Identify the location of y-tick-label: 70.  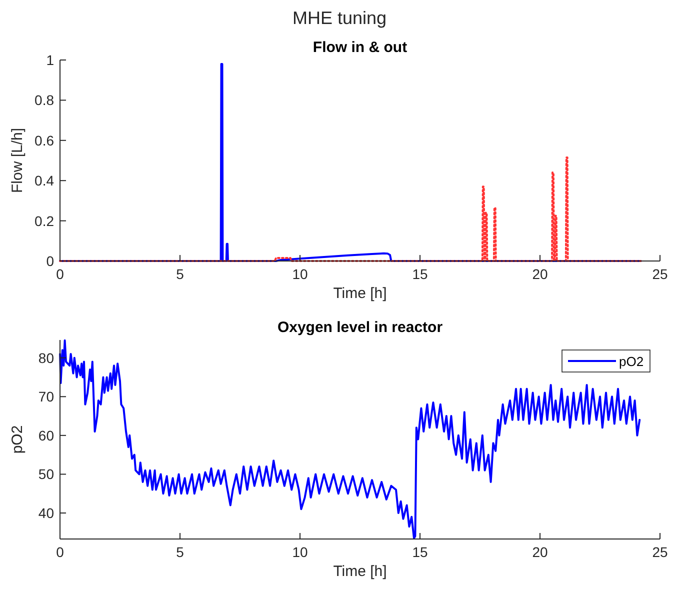
(46, 396).